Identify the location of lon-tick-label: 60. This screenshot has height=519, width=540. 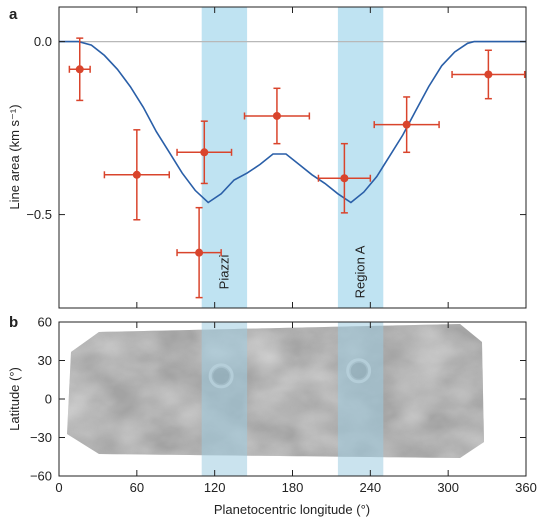
(137, 487).